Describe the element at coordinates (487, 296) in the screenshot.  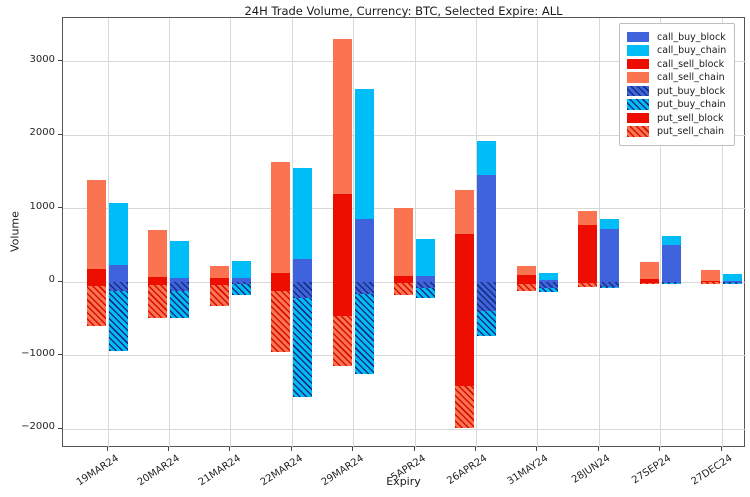
I see `bar-put_buy_block-26APR24` at that location.